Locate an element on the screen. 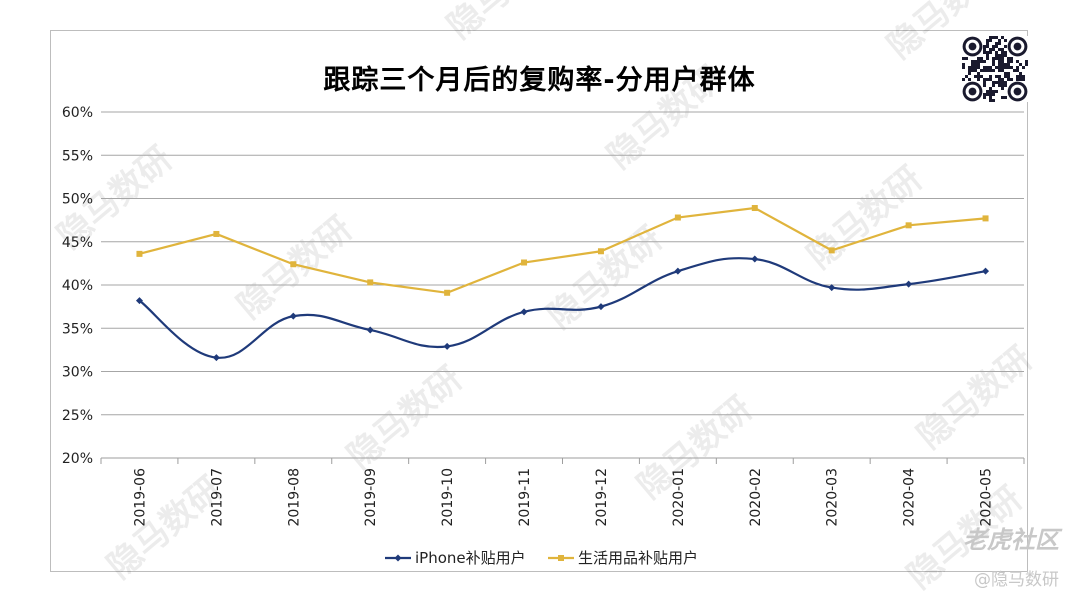  qr-code-svg is located at coordinates (995, 69).